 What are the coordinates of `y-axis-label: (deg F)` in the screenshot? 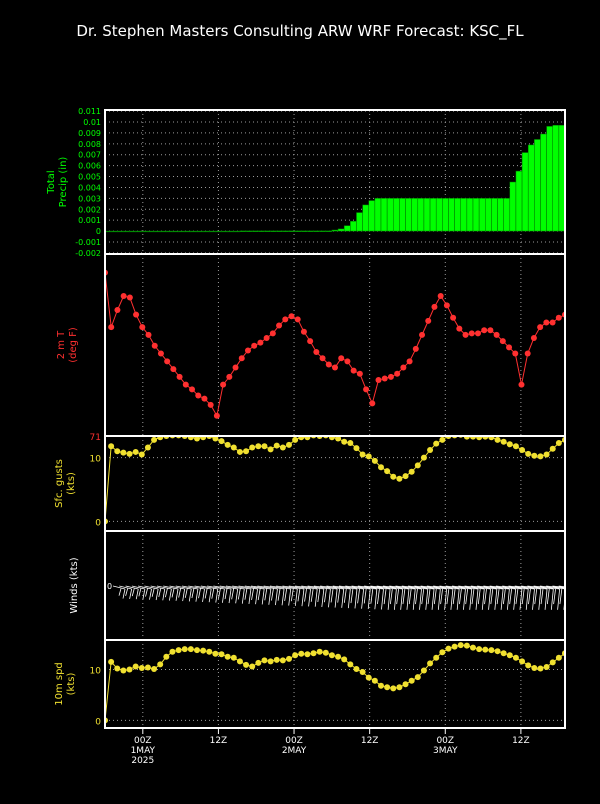 It's located at (73, 345).